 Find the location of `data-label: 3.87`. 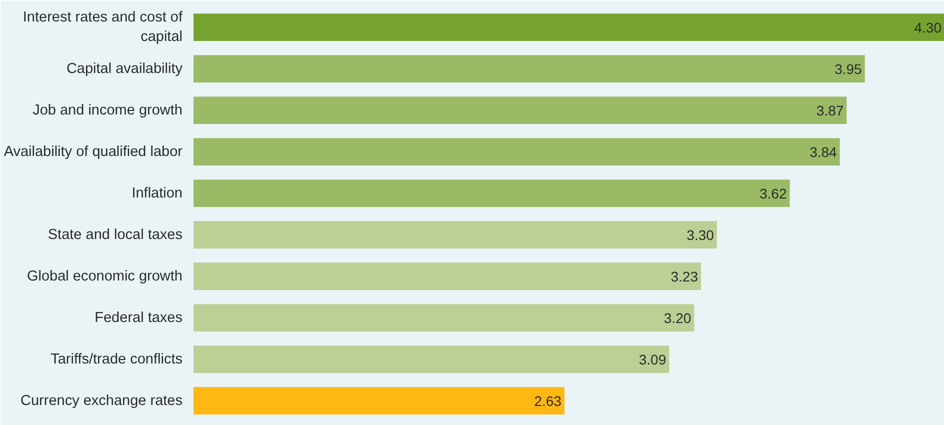

data-label: 3.87 is located at coordinates (830, 110).